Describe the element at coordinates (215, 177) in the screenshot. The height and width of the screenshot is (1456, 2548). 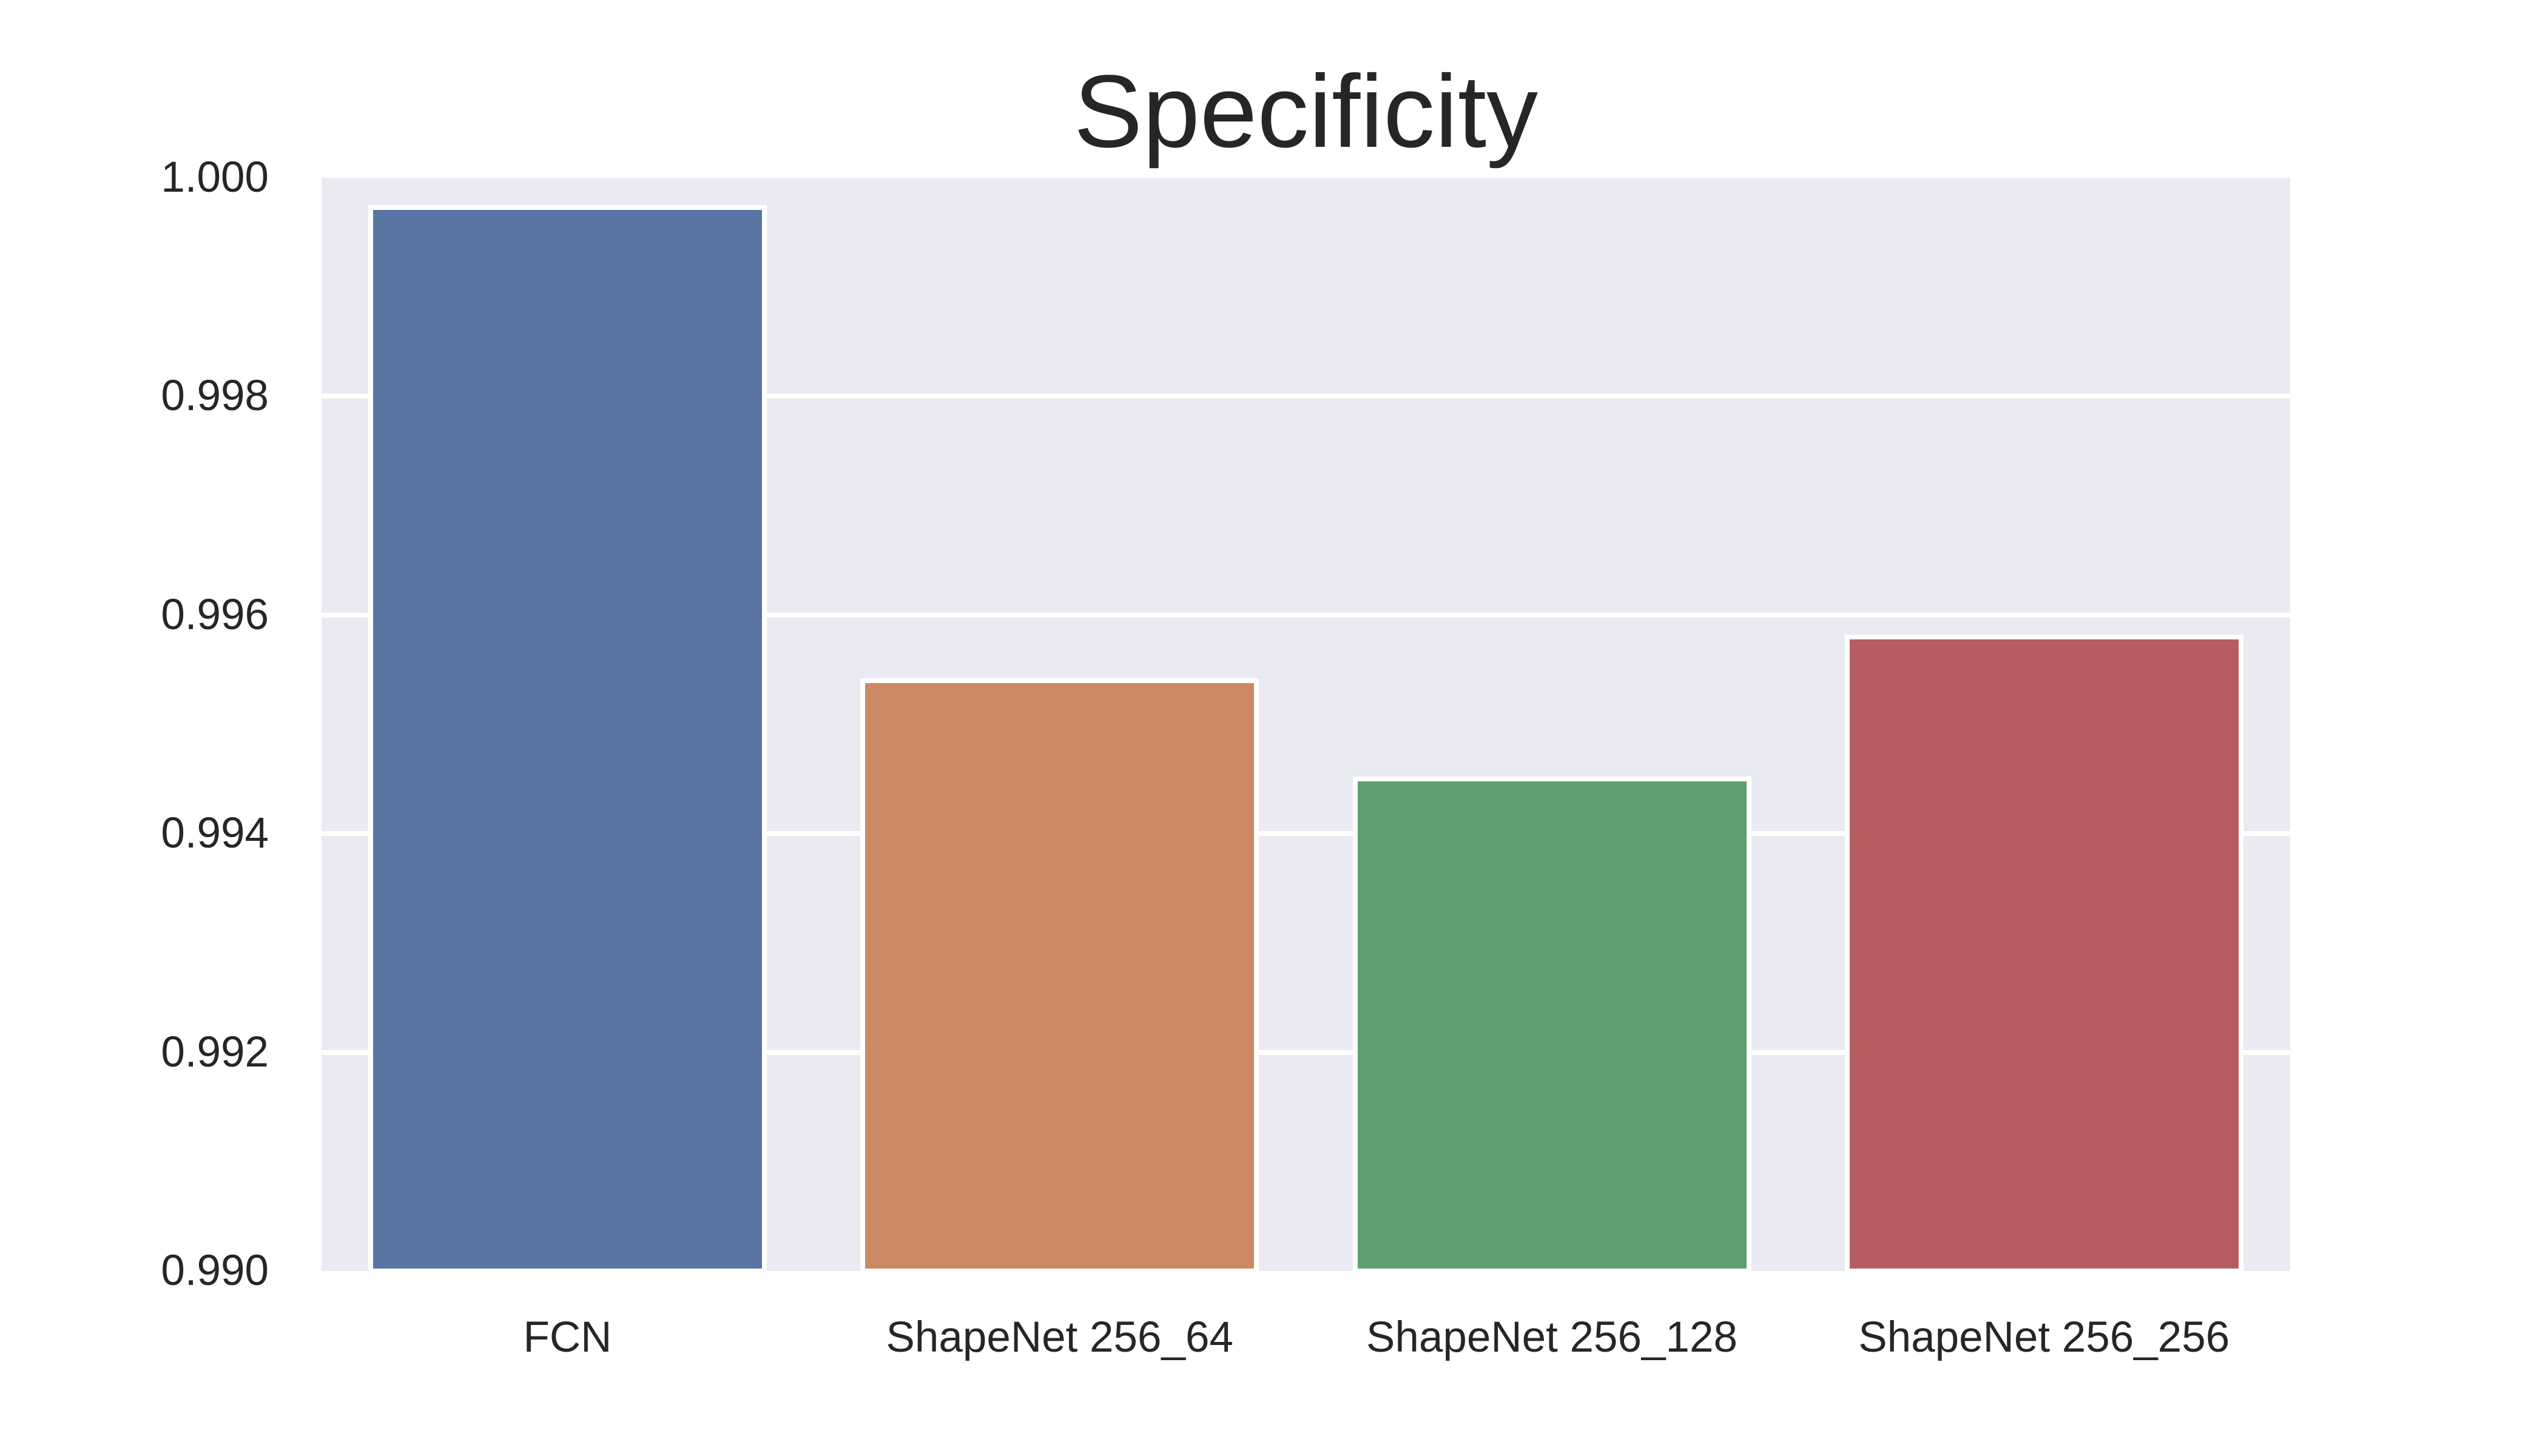
I see `y-tick-label: 1.000` at that location.